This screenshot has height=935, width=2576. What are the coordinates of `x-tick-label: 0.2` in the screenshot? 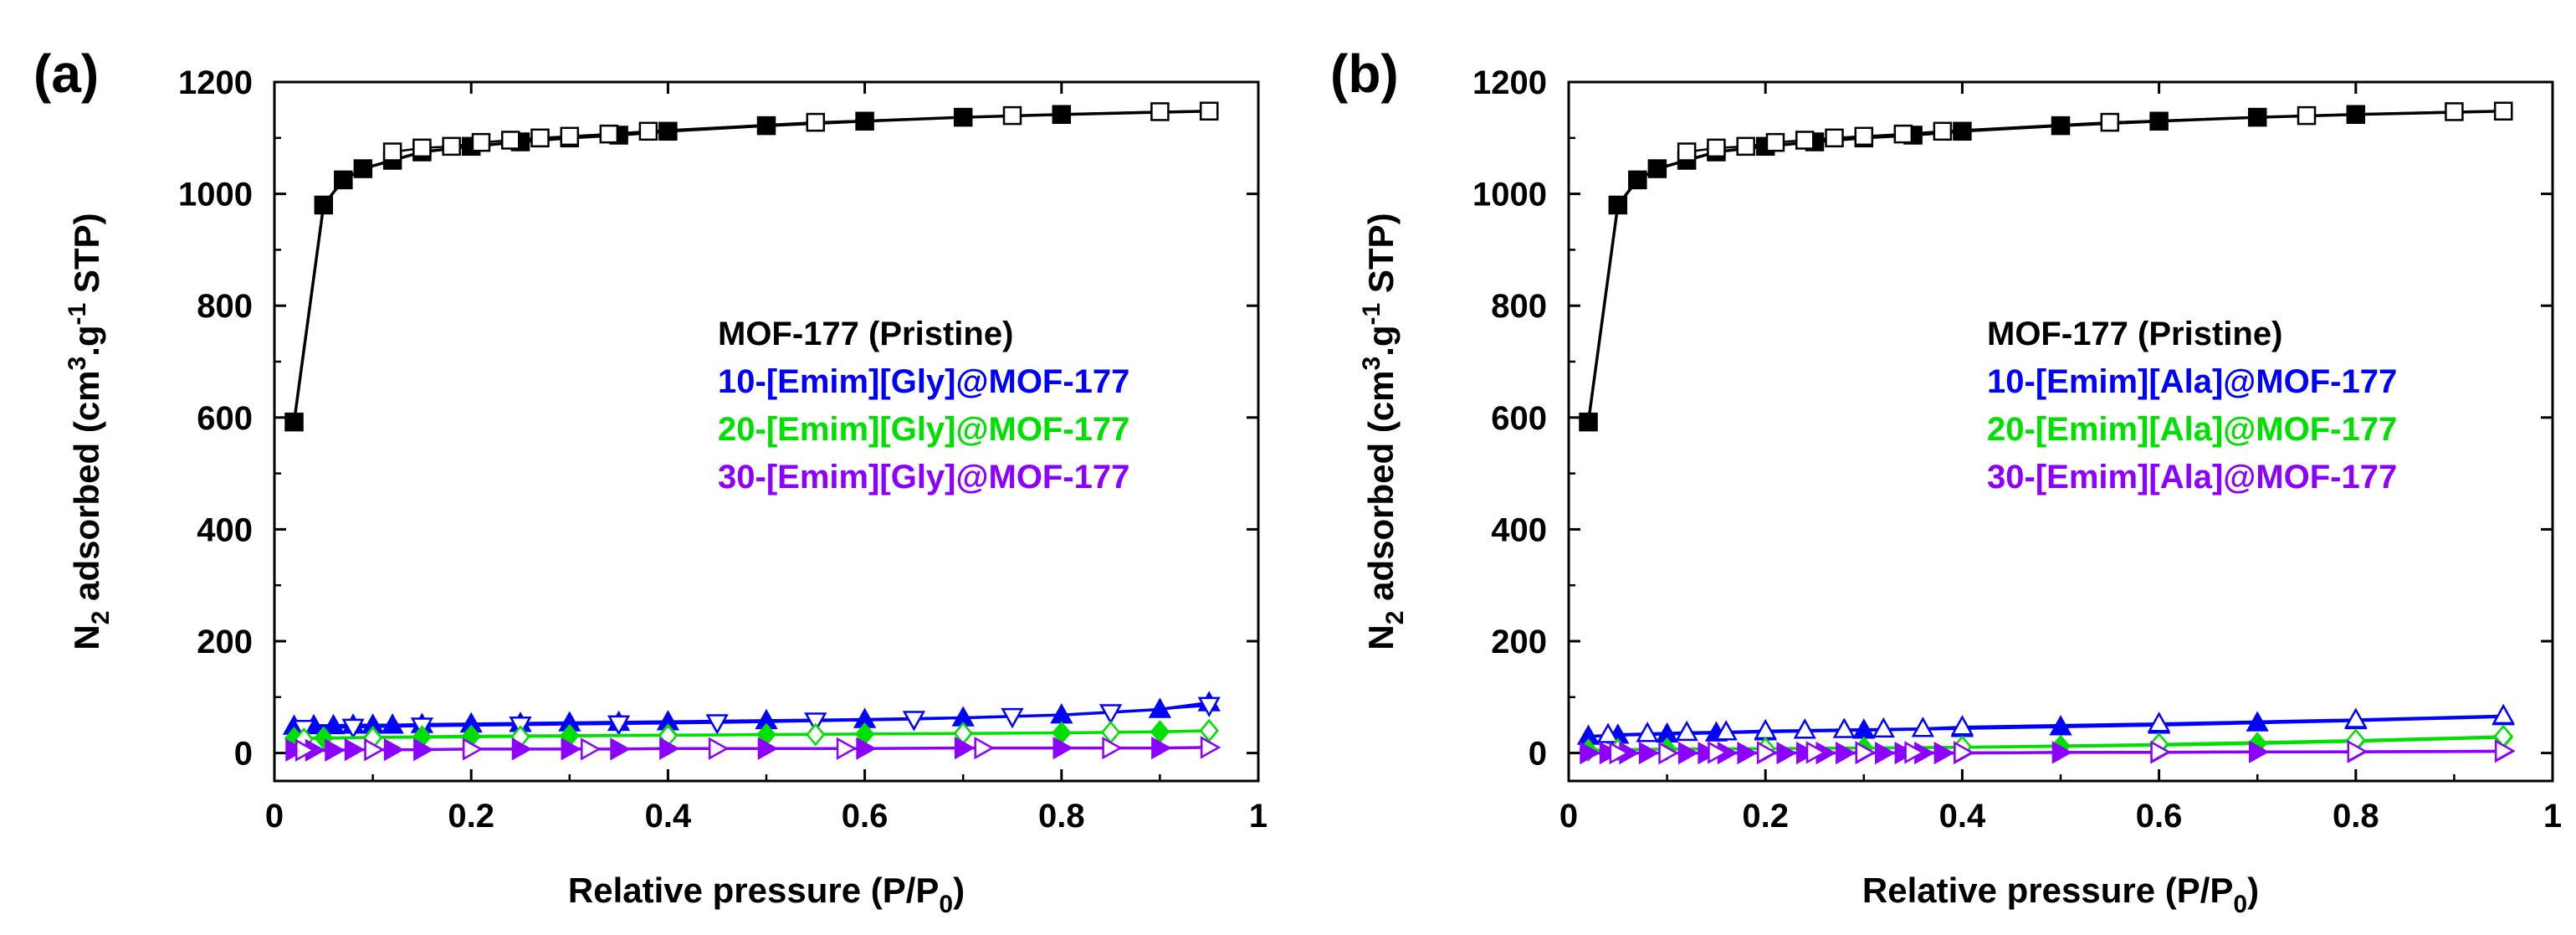 It's located at (1765, 816).